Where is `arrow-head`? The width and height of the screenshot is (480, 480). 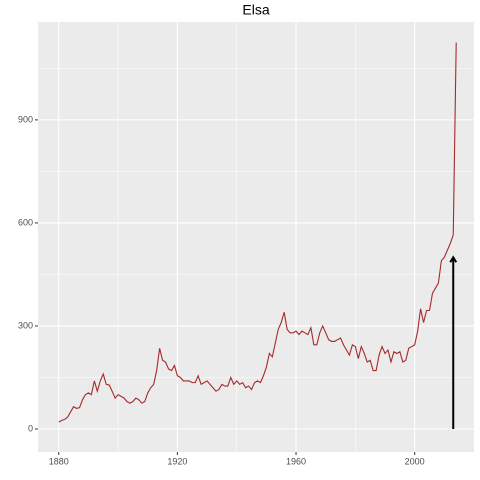 arrow-head is located at coordinates (453, 259).